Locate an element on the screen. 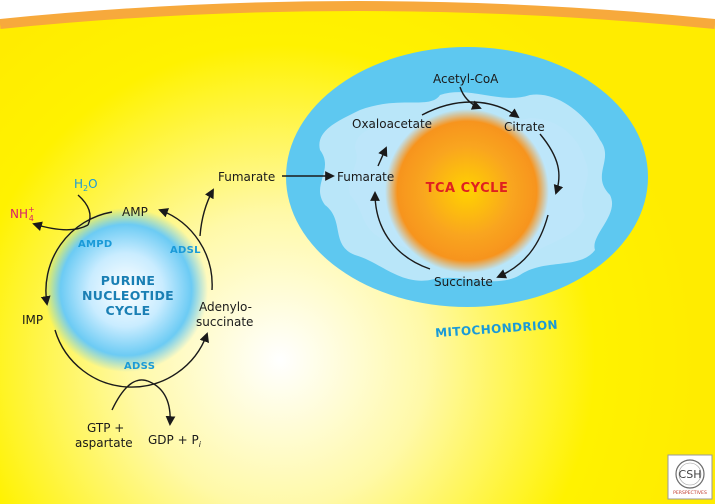  csh-perspectives-logo: CSH PERSPECTIVES is located at coordinates (690, 477).